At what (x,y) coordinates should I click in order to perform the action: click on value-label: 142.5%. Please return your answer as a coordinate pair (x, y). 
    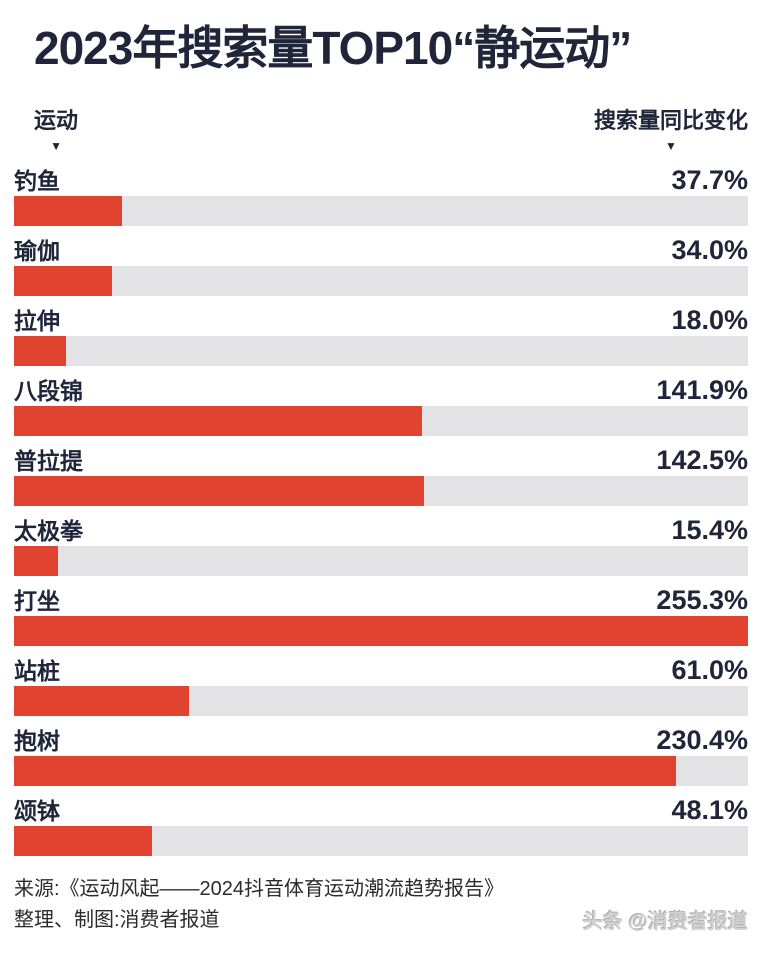
    Looking at the image, I should click on (702, 459).